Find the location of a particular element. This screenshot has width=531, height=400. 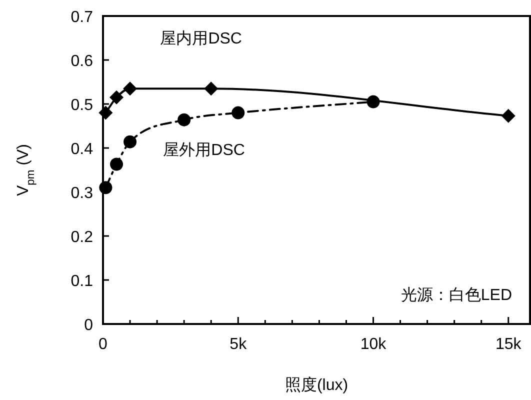

x-tick-label: 15k is located at coordinates (508, 344).